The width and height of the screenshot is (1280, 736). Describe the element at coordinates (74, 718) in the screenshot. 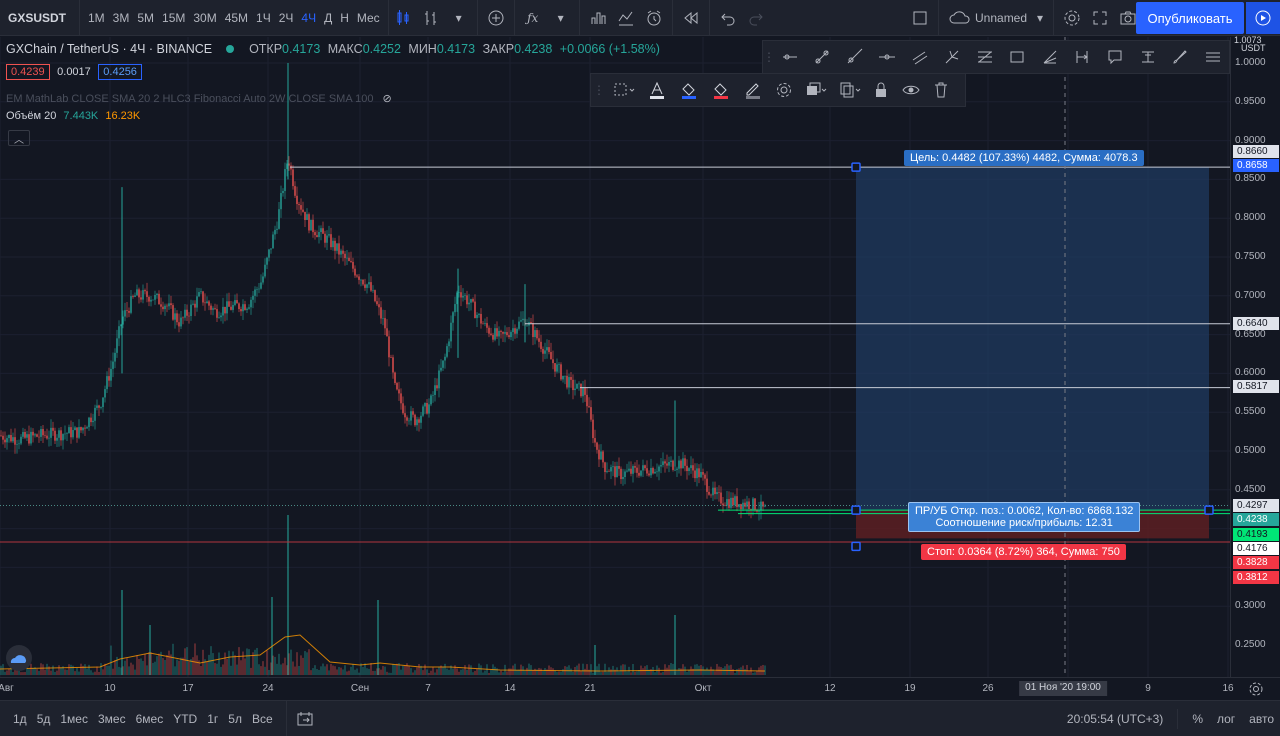

I see `range-2: 1мес` at that location.